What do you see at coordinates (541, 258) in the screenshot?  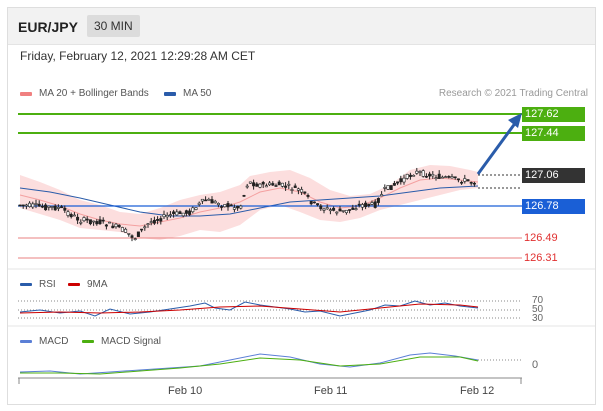 I see `level-label-126-31: 126.31` at bounding box center [541, 258].